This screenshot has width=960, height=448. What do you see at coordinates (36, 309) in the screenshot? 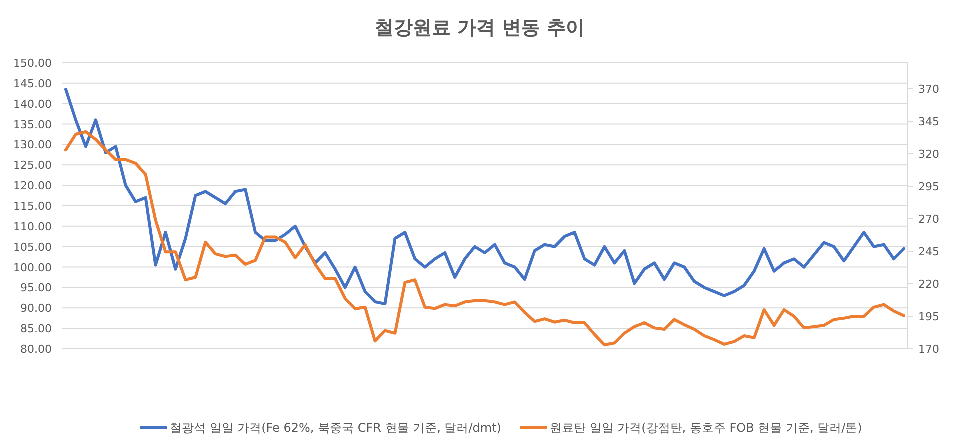
I see `y-tick-label: 90.00` at bounding box center [36, 309].